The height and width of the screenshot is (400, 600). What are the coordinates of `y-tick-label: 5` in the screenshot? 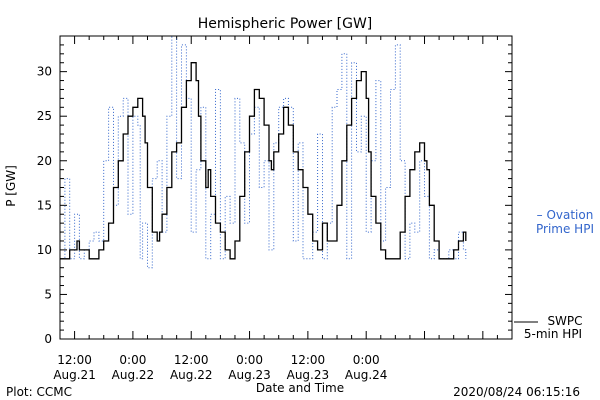 It's located at (48, 294).